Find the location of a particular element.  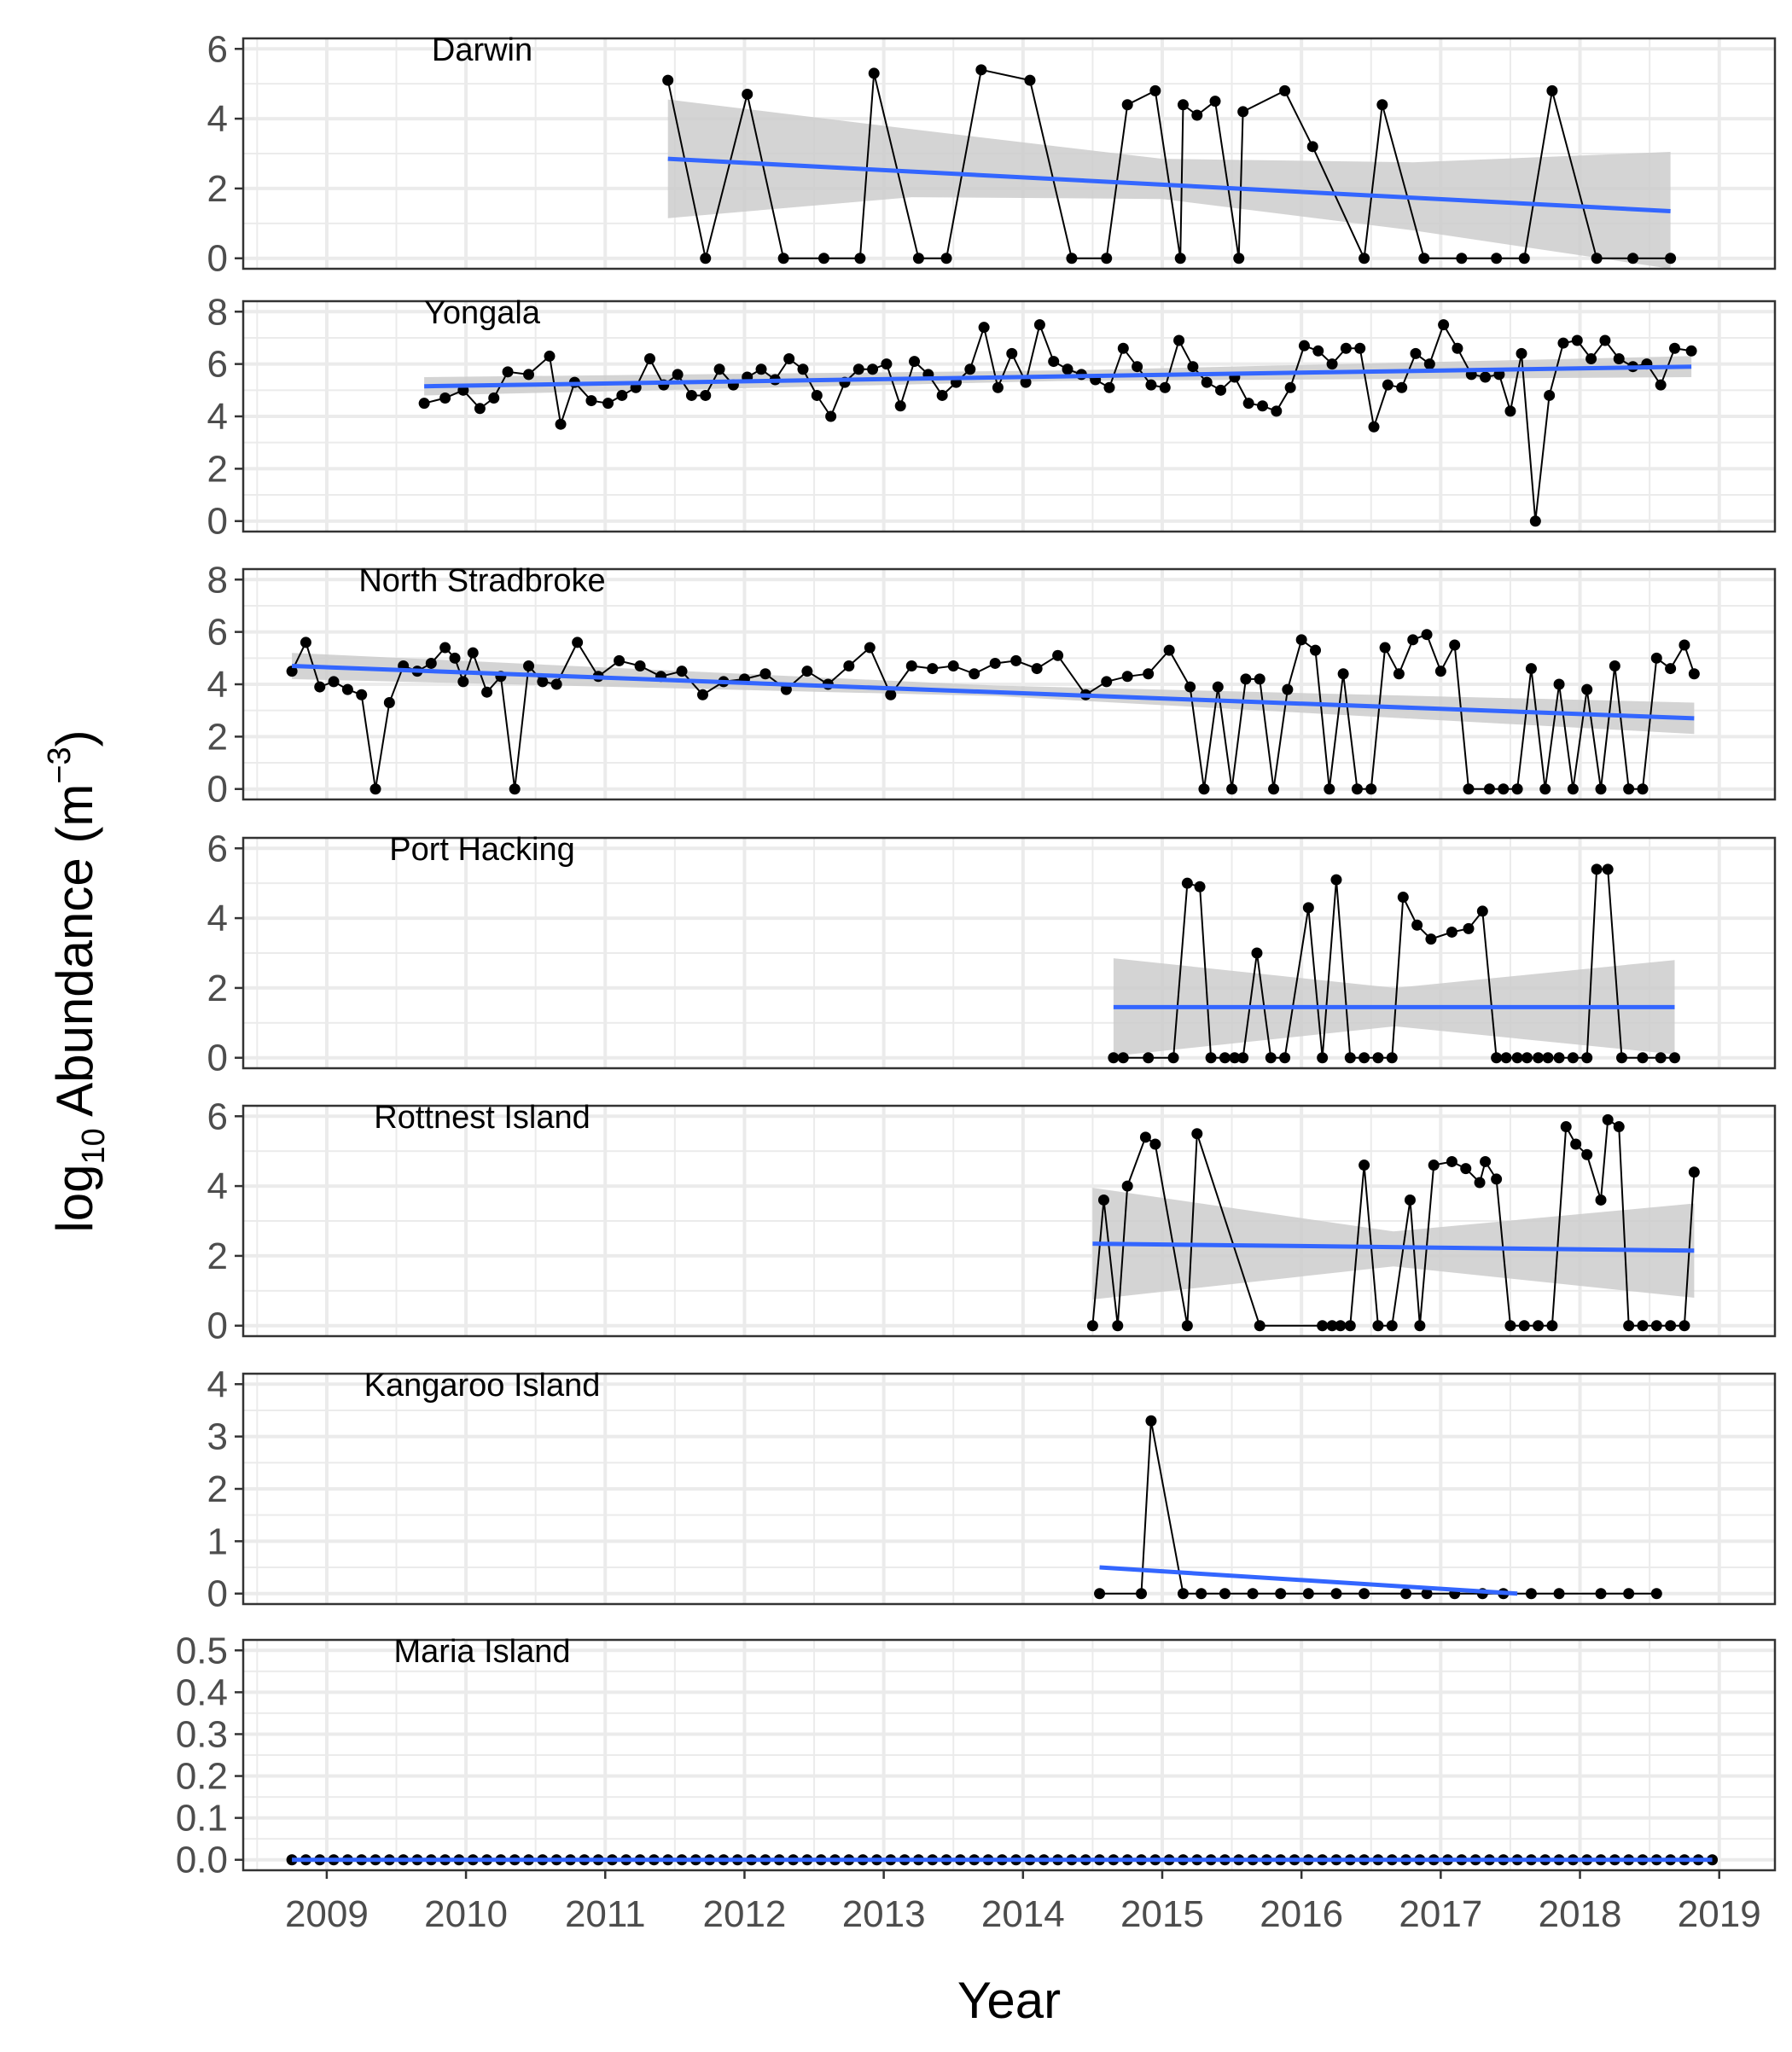

y-axis-title-sub: 10 is located at coordinates (94, 1146).